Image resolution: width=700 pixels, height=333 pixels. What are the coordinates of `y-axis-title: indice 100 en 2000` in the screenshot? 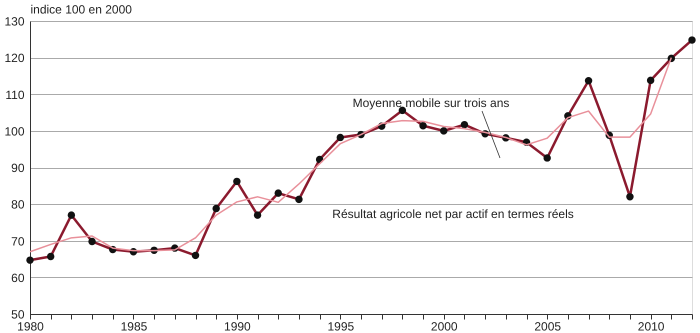 It's located at (81, 9).